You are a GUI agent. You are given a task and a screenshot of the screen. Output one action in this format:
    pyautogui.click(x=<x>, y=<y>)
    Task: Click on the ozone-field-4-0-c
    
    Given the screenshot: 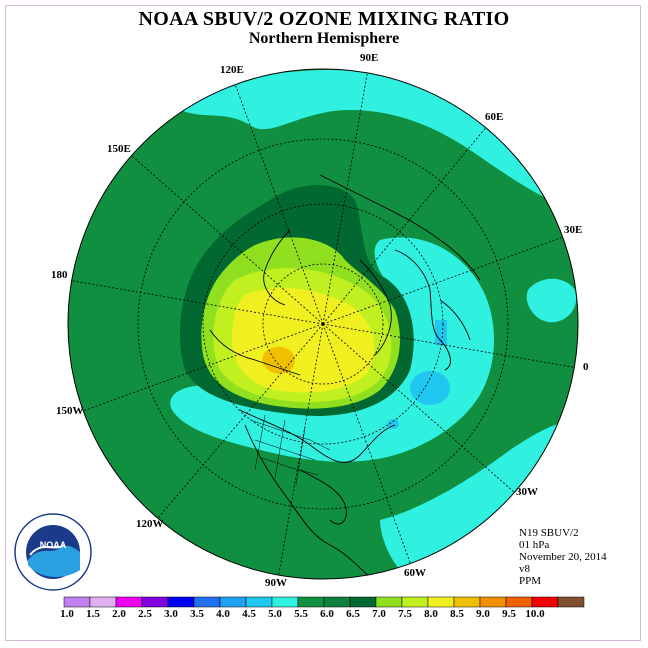 What is the action you would take?
    pyautogui.click(x=393, y=424)
    